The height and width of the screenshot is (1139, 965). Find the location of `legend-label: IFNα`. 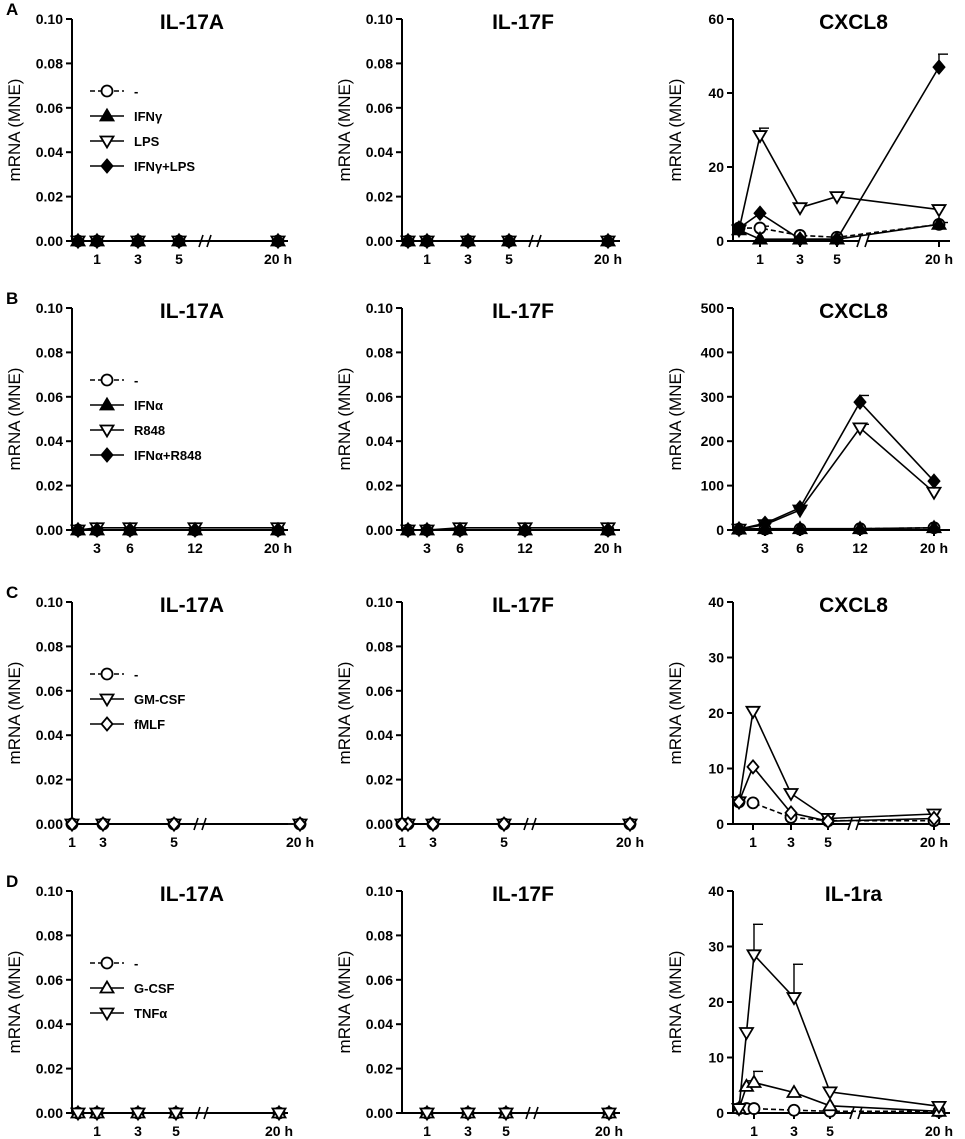

legend-label: IFNα is located at coordinates (148, 405).